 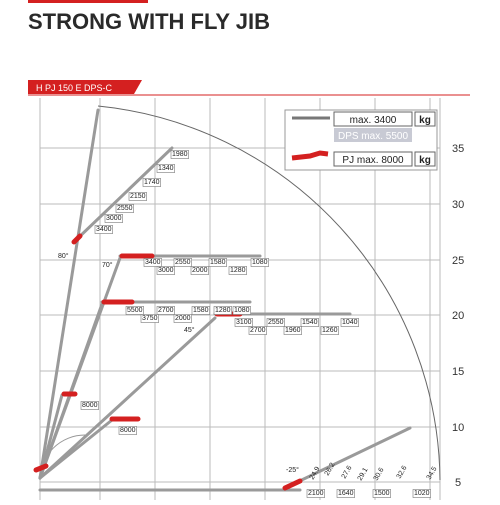 I want to click on angle: -25°, so click(x=292, y=470).